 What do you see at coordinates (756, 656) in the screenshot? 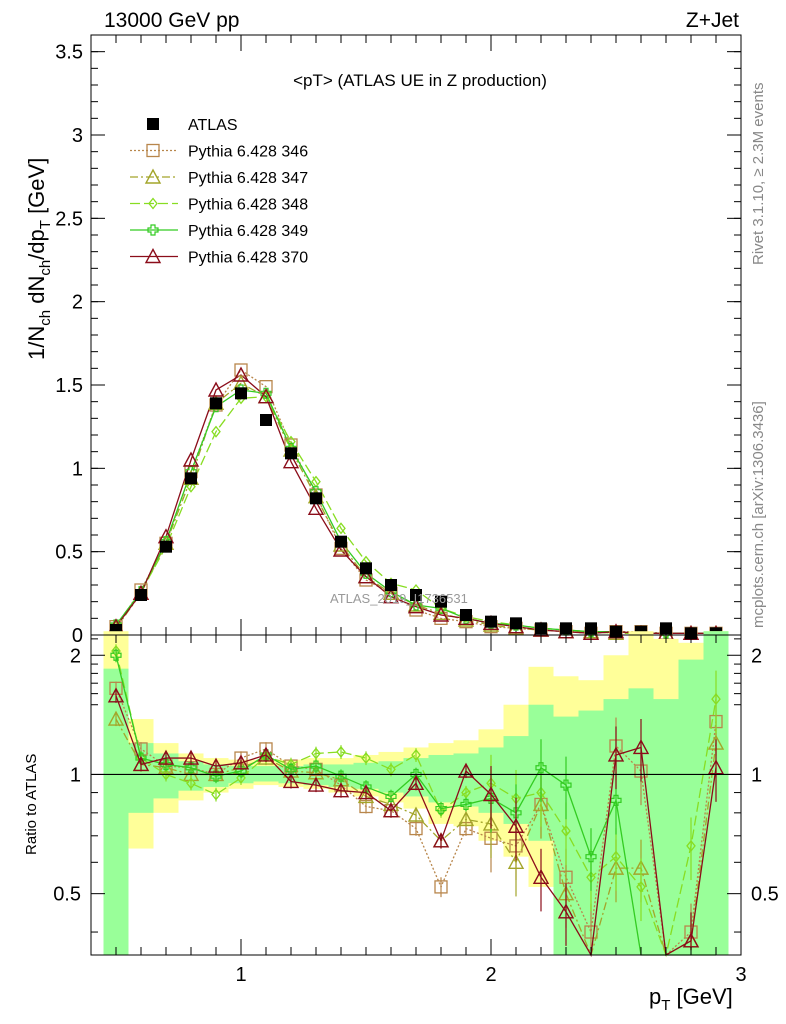
I see `ratio-y-tick-label-right: 2` at bounding box center [756, 656].